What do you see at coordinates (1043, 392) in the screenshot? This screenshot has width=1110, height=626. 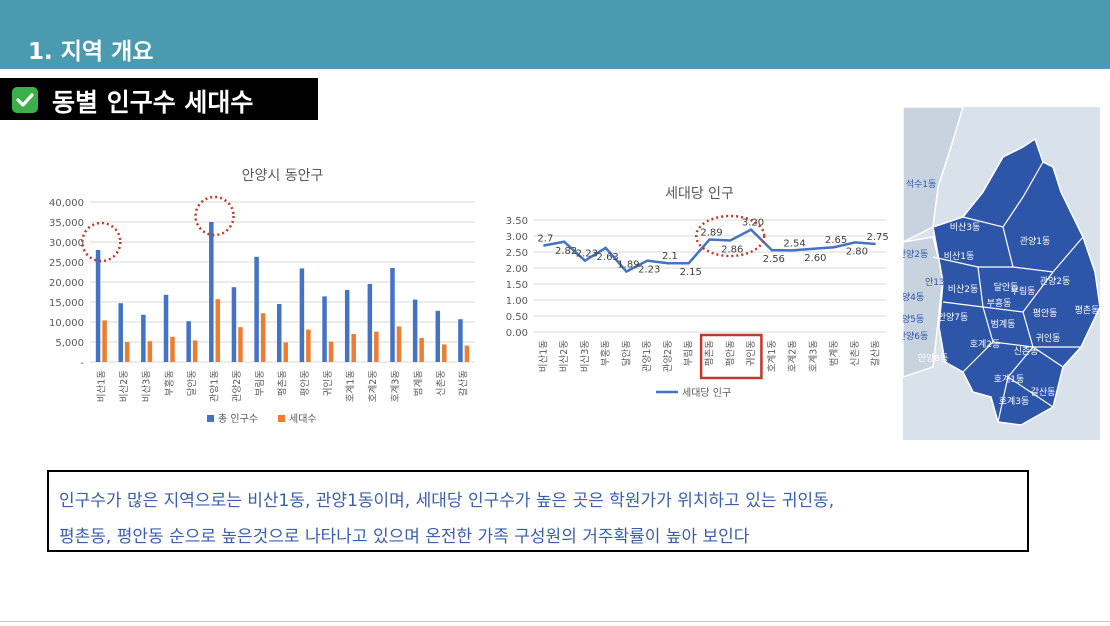 I see `map-label: 갈산동` at bounding box center [1043, 392].